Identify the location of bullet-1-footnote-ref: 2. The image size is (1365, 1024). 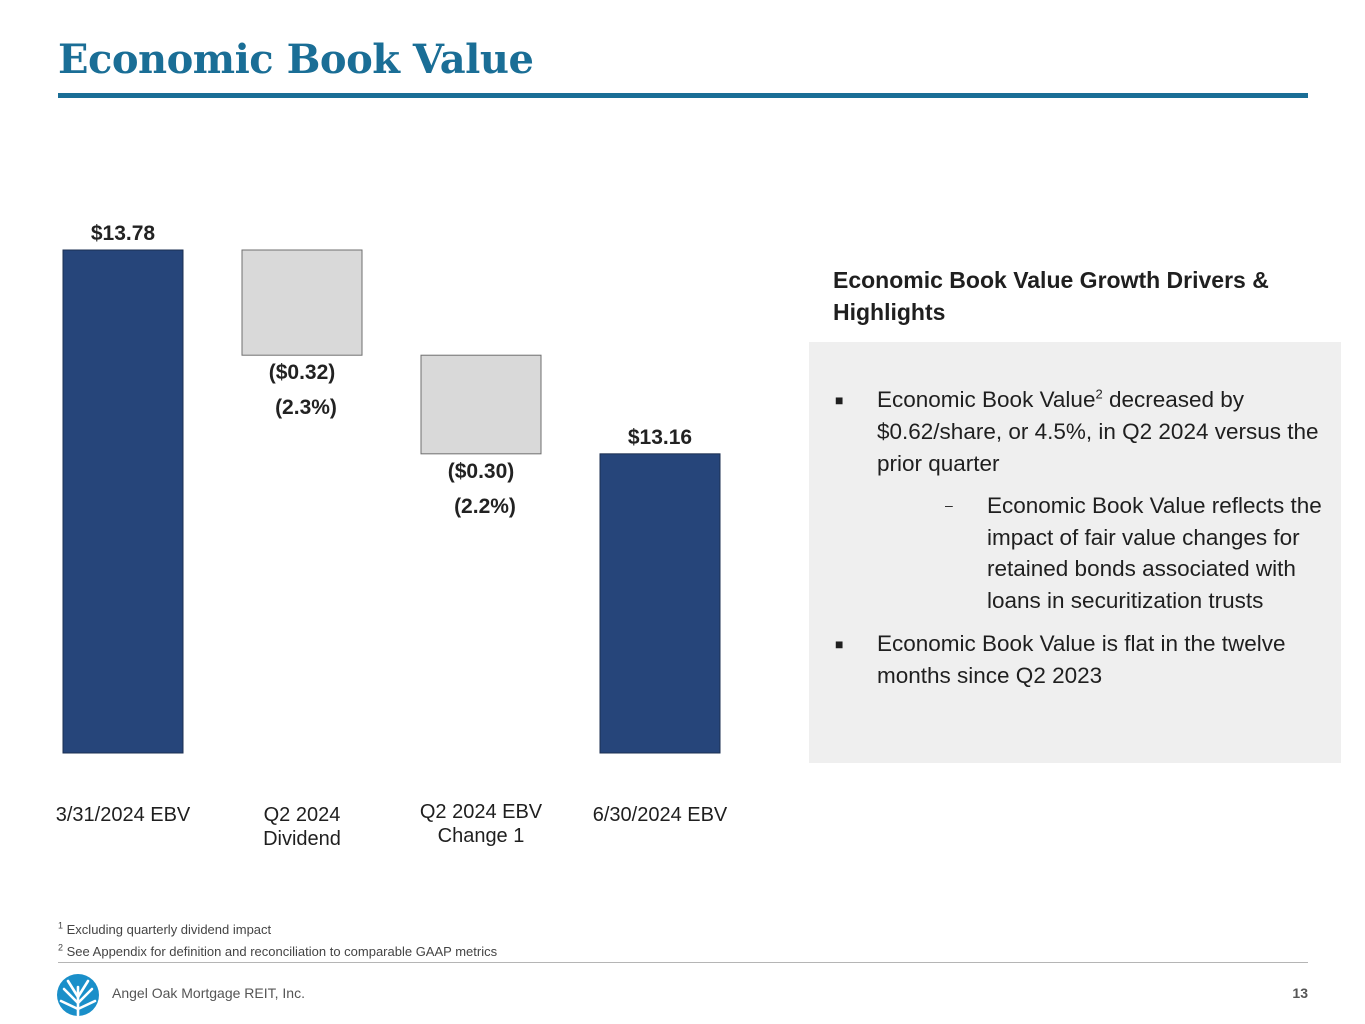
(1099, 394).